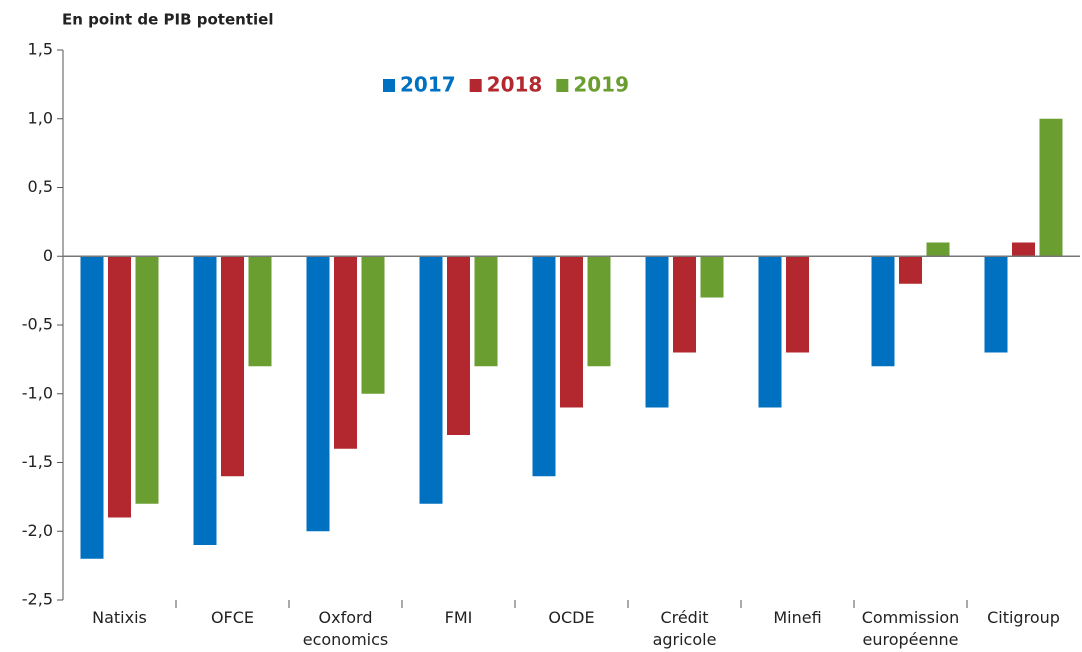 The width and height of the screenshot is (1082, 652). I want to click on y-tick-label: -0,5, so click(37, 324).